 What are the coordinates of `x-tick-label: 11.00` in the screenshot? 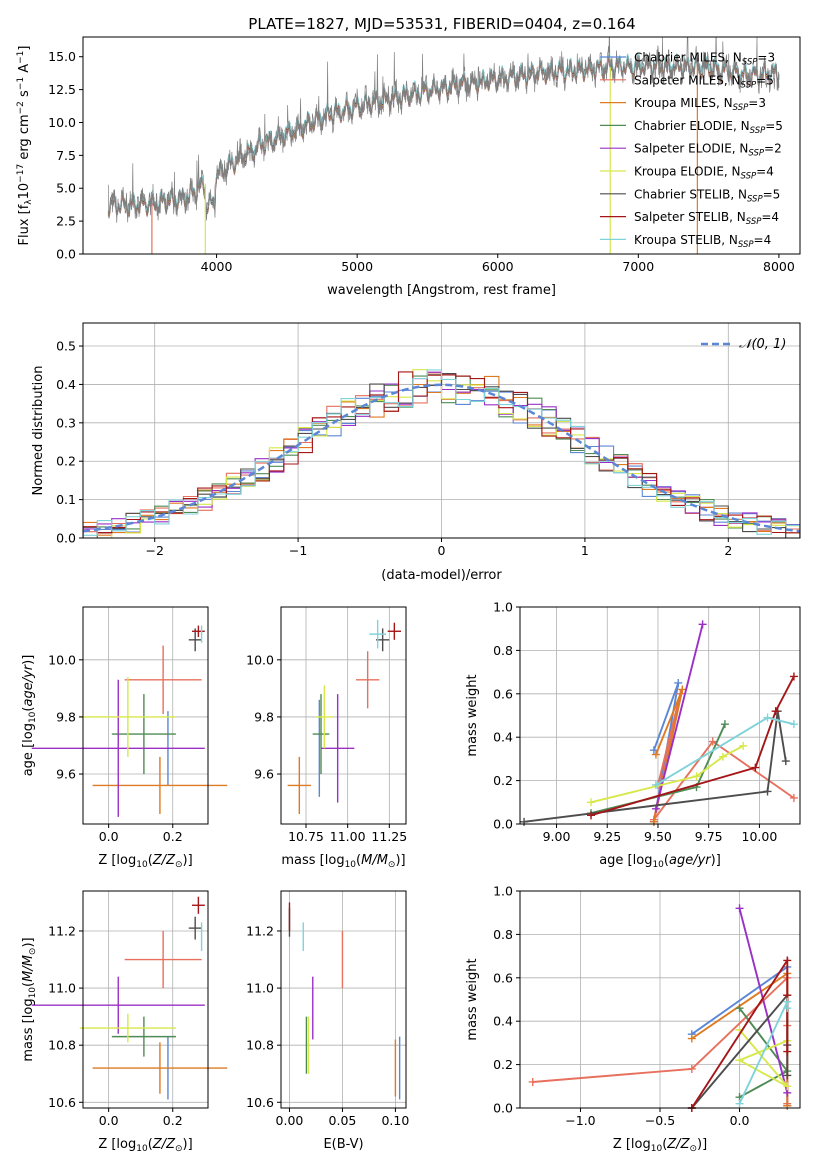 It's located at (348, 836).